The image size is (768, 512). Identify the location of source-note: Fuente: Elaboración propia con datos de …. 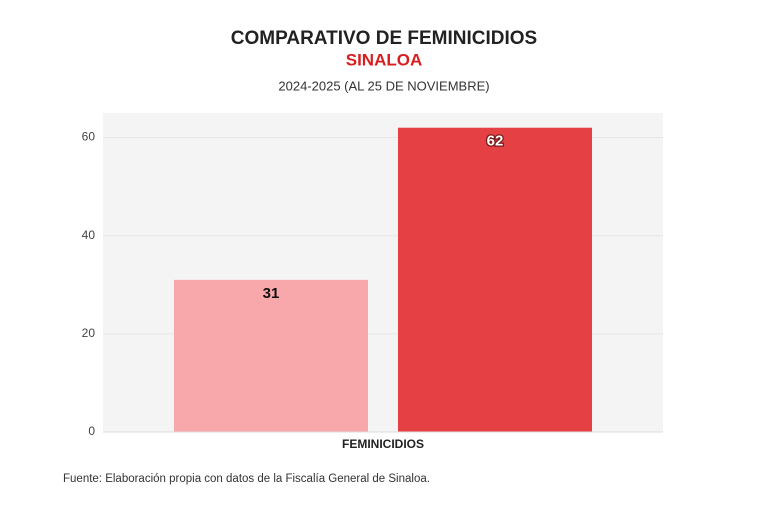
(246, 479).